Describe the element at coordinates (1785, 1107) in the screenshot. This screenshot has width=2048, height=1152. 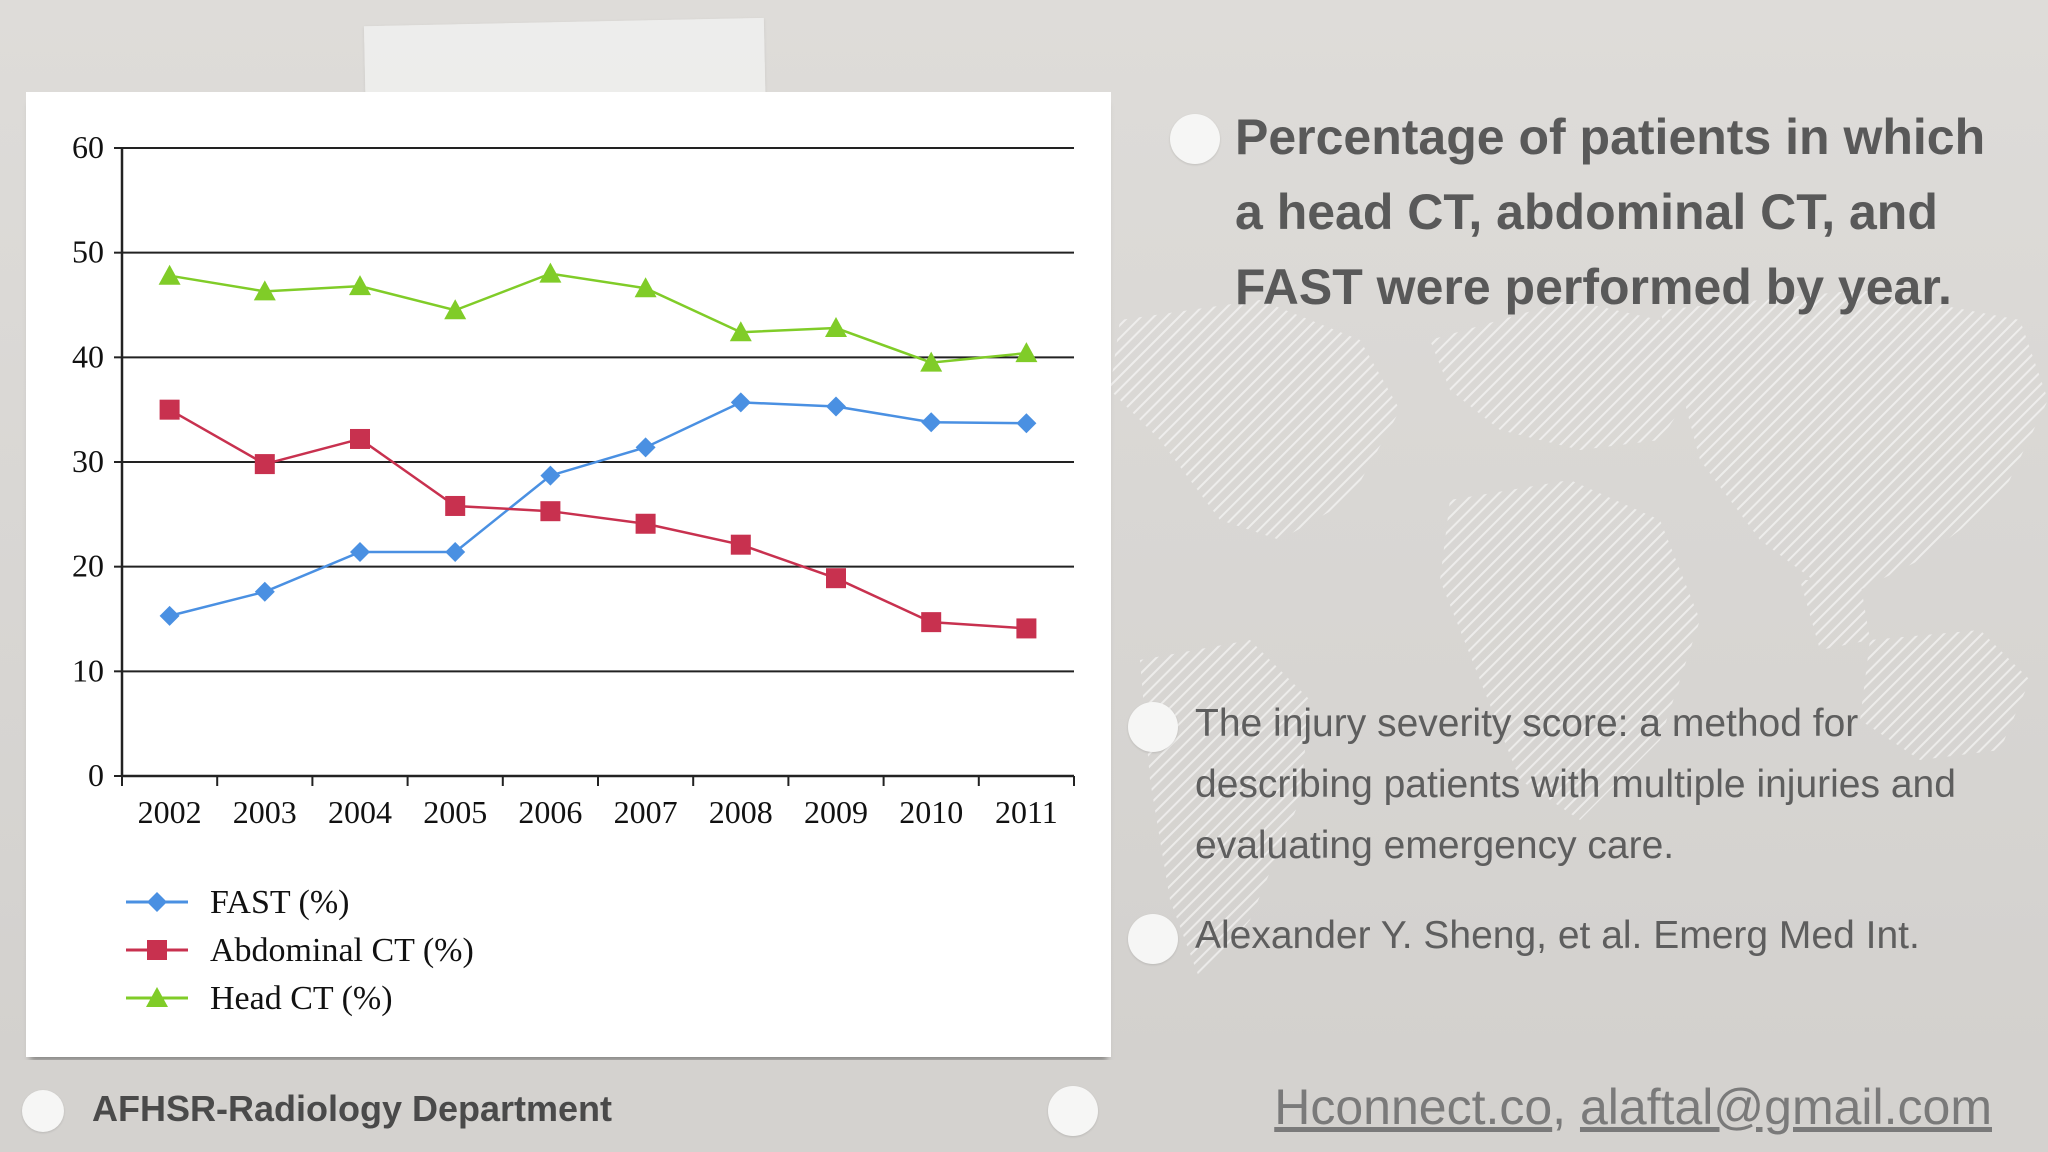
I see `email-link: alaftal@gmail.com` at that location.